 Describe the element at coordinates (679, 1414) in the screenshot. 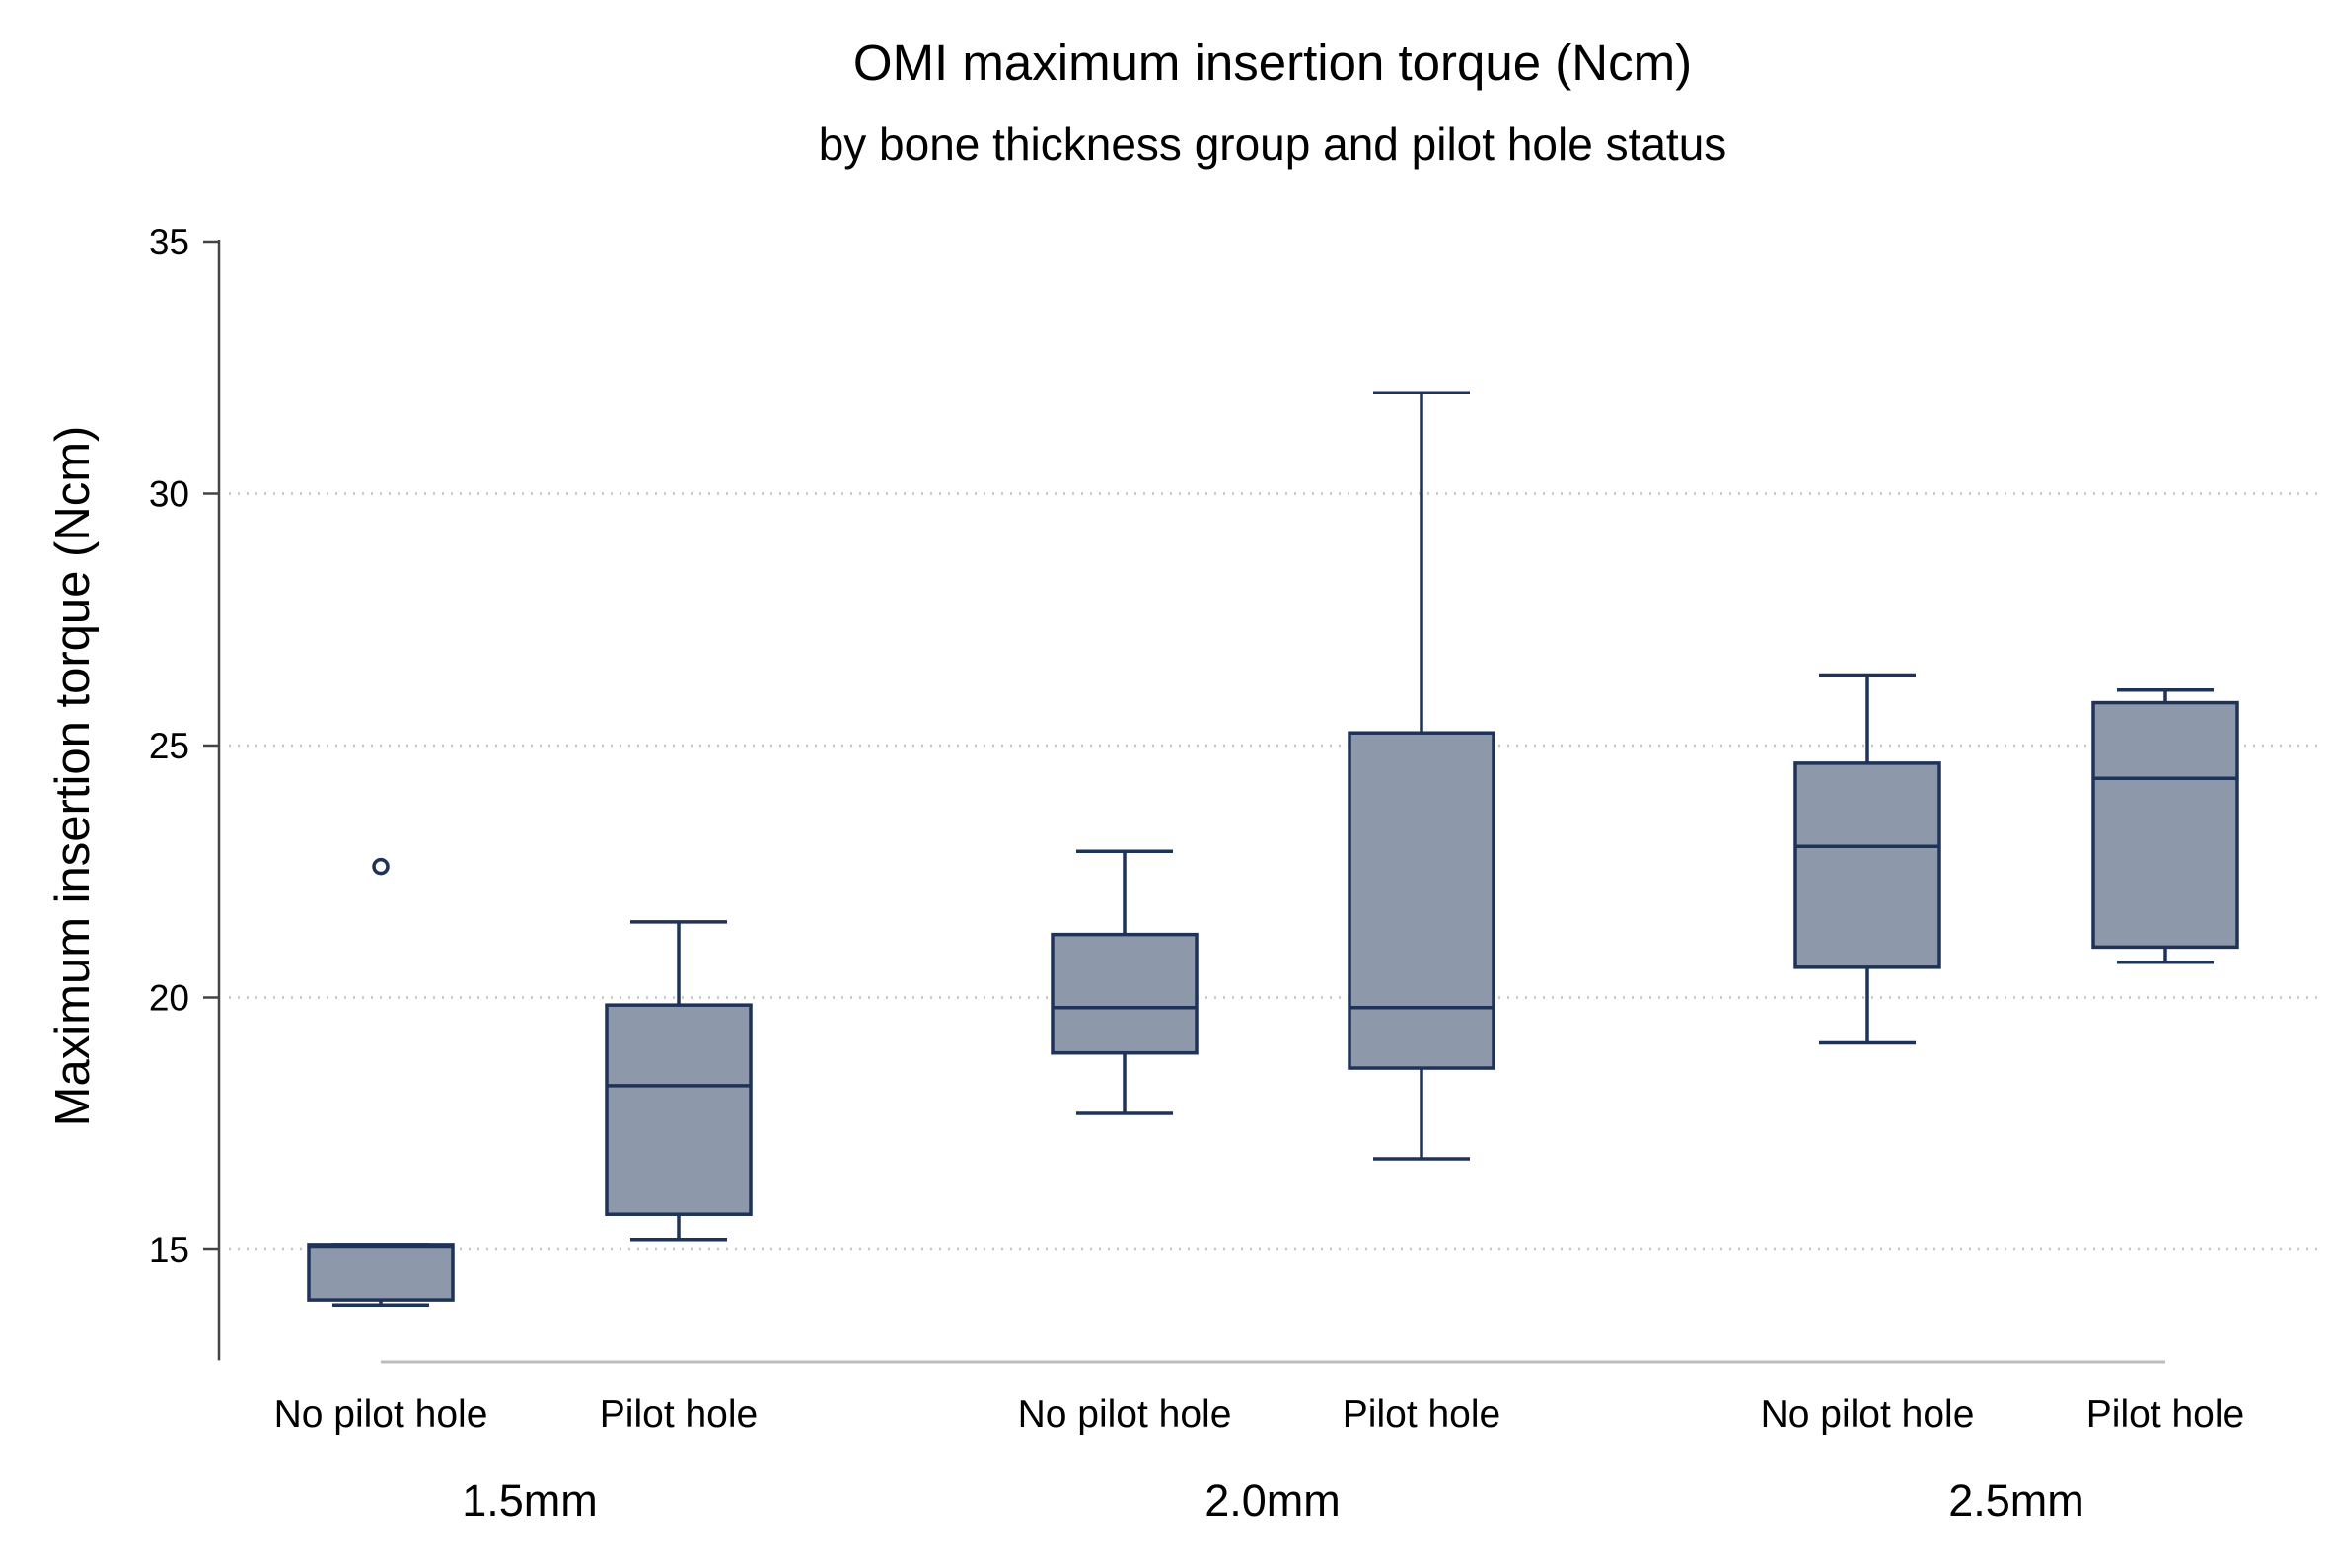

I see `category-label-15mm-pilot-hole: Pilot hole` at that location.